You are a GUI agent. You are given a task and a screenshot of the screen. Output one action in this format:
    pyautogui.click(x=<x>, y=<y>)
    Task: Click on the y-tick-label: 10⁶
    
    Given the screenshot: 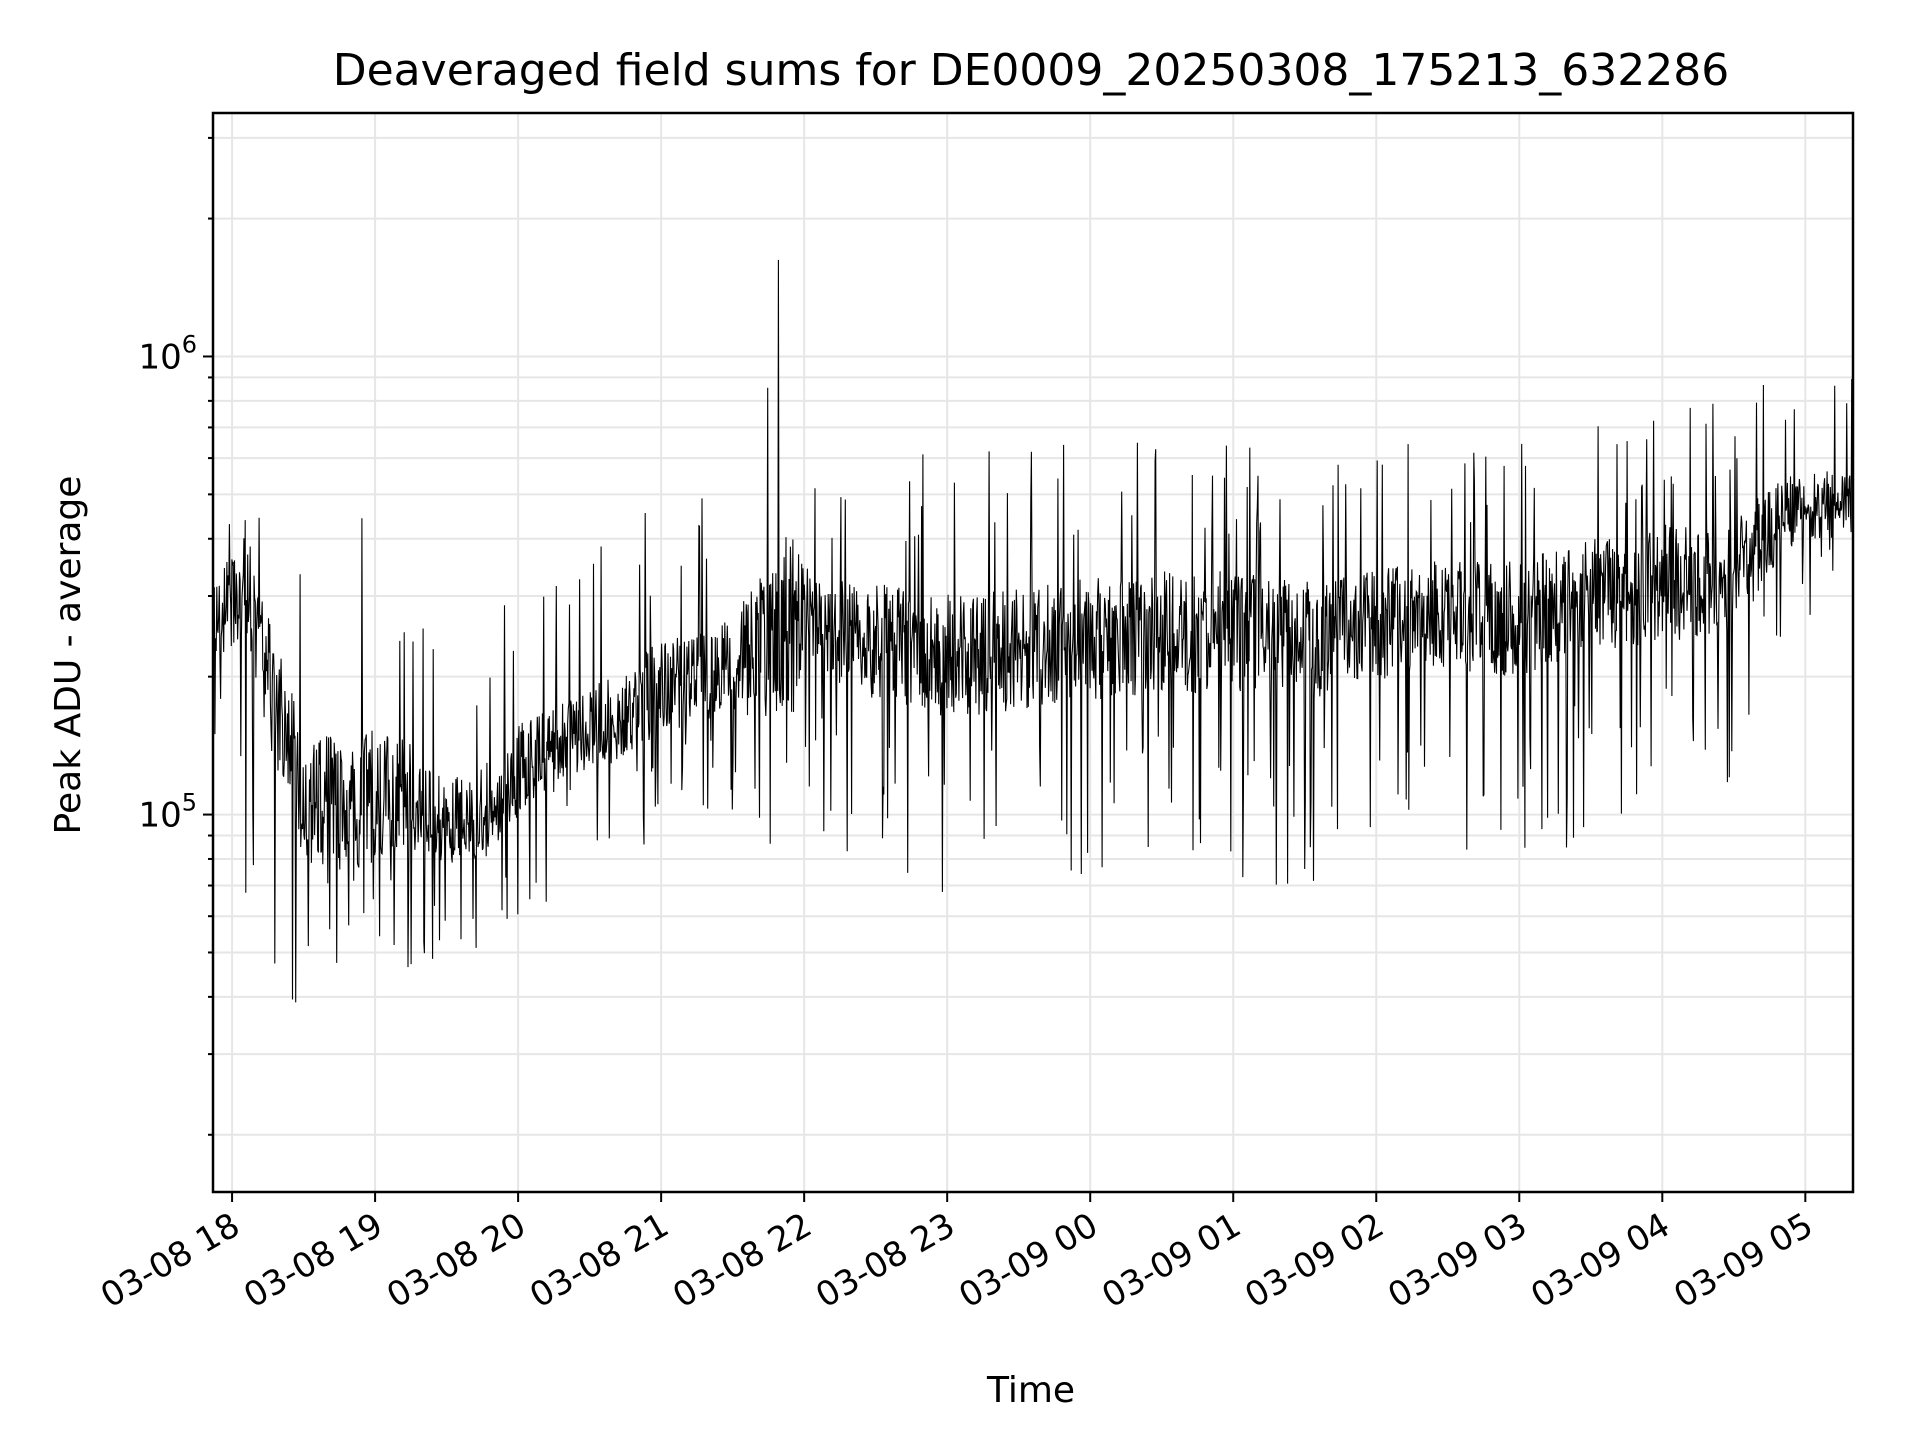 What is the action you would take?
    pyautogui.click(x=167, y=353)
    